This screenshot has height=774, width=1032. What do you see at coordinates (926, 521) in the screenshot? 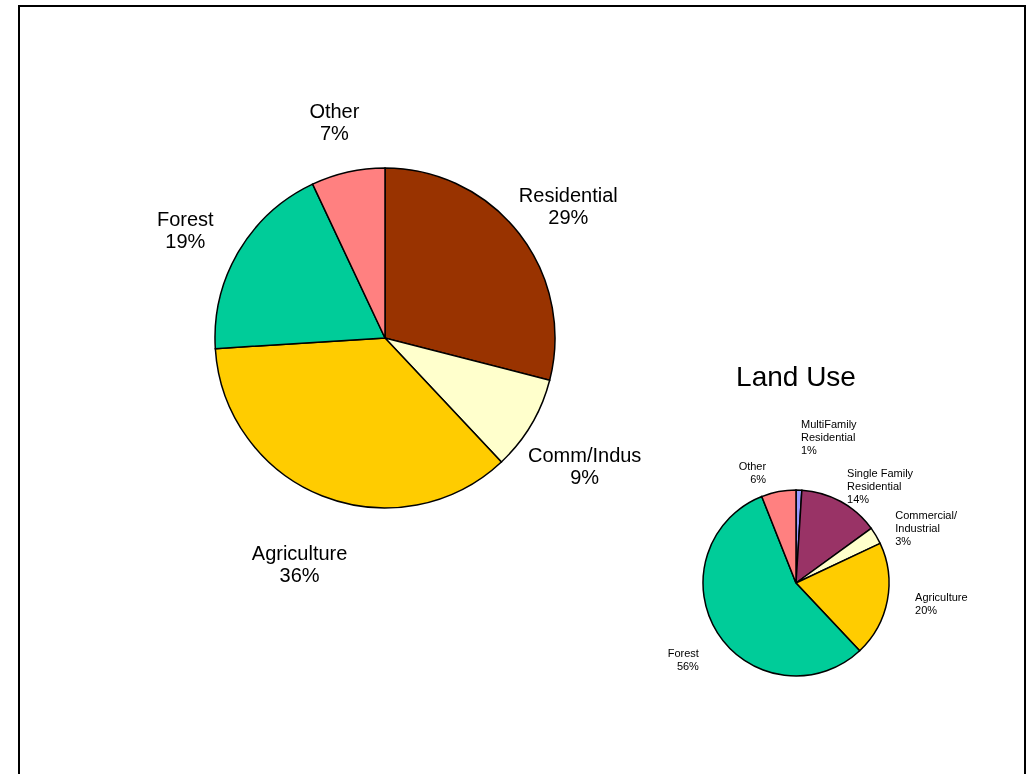
I see `slice-label: Commercial/ Industrial` at bounding box center [926, 521].